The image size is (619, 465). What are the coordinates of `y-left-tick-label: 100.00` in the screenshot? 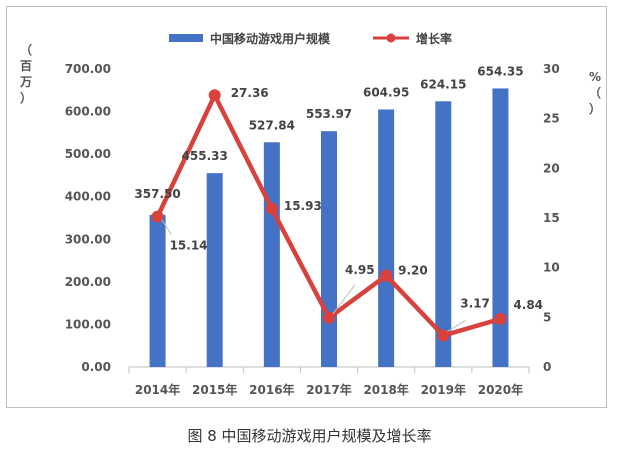 It's located at (88, 324).